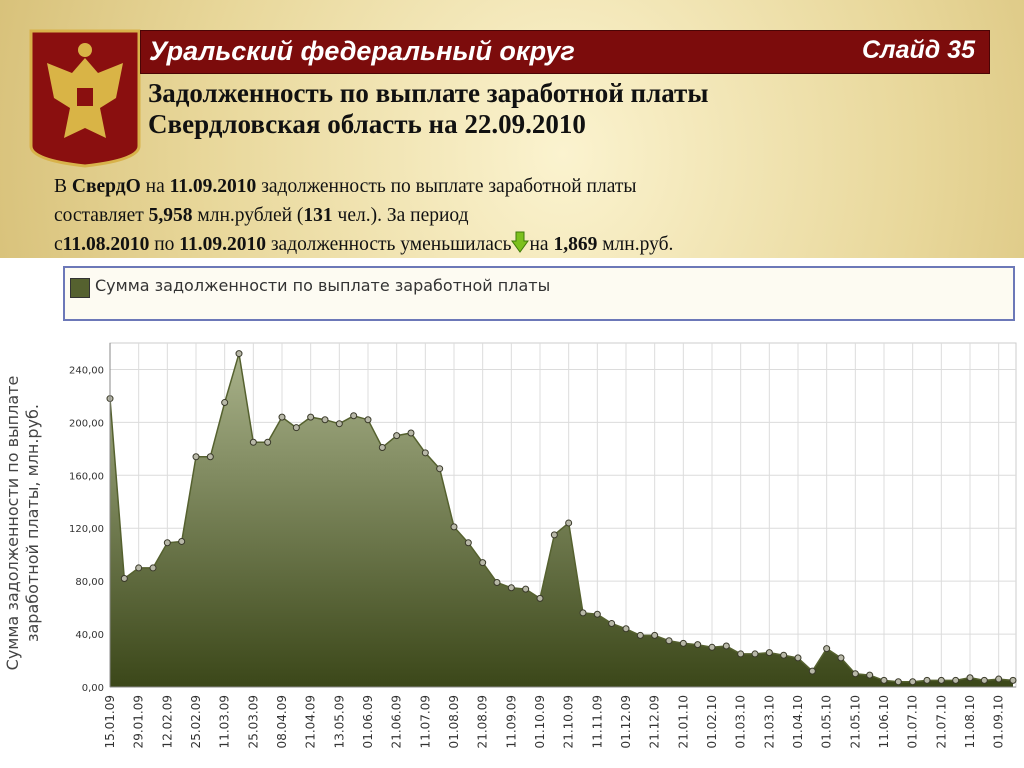  I want to click on x-tick-label: 13.05.09, so click(339, 721).